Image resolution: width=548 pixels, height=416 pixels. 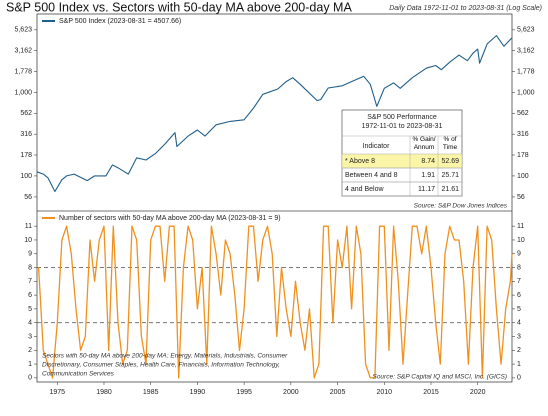 I want to click on table-cell: 8.74, so click(x=428, y=161).